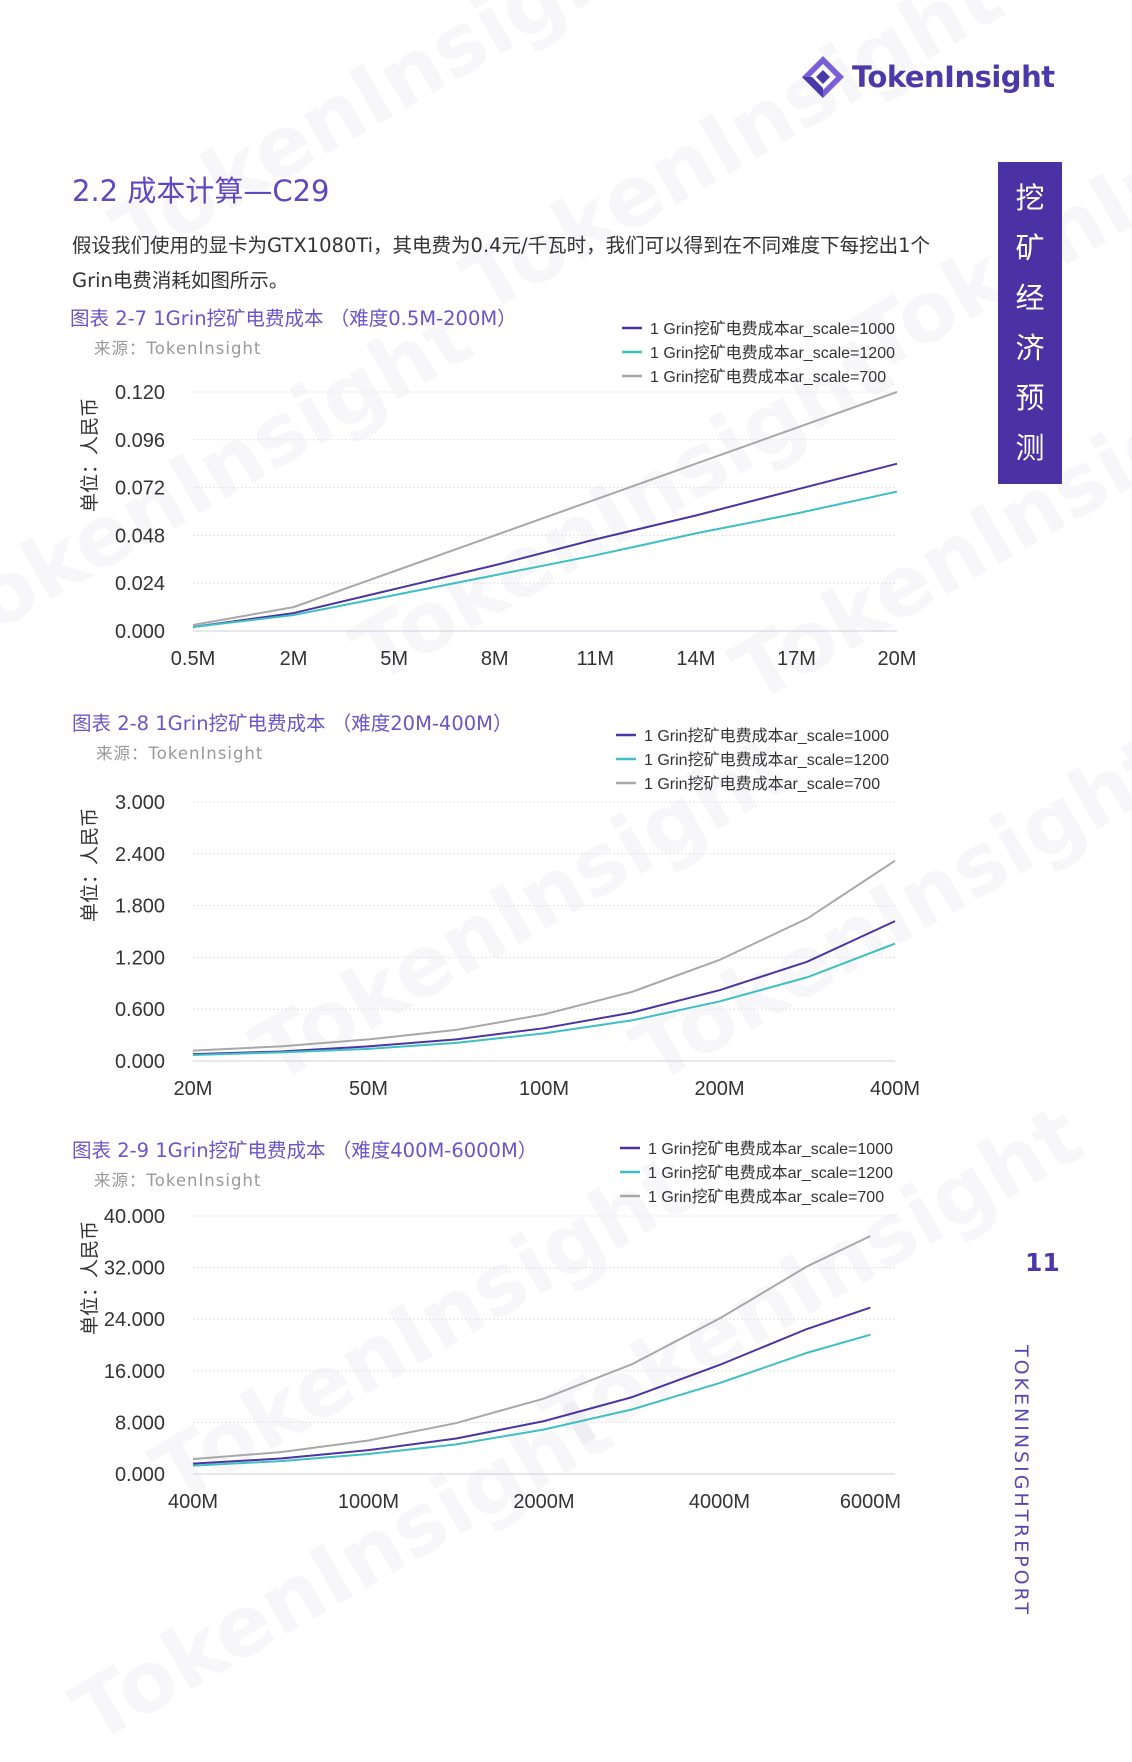  I want to click on y-tick-label: 1.200, so click(140, 958).